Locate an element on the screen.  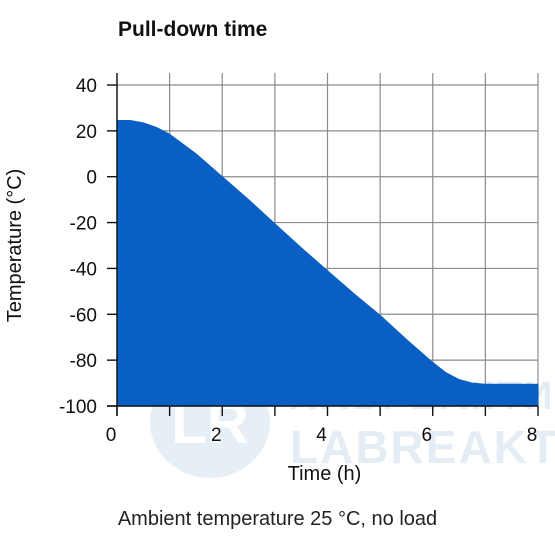
y-tick-label: 20 is located at coordinates (86, 132).